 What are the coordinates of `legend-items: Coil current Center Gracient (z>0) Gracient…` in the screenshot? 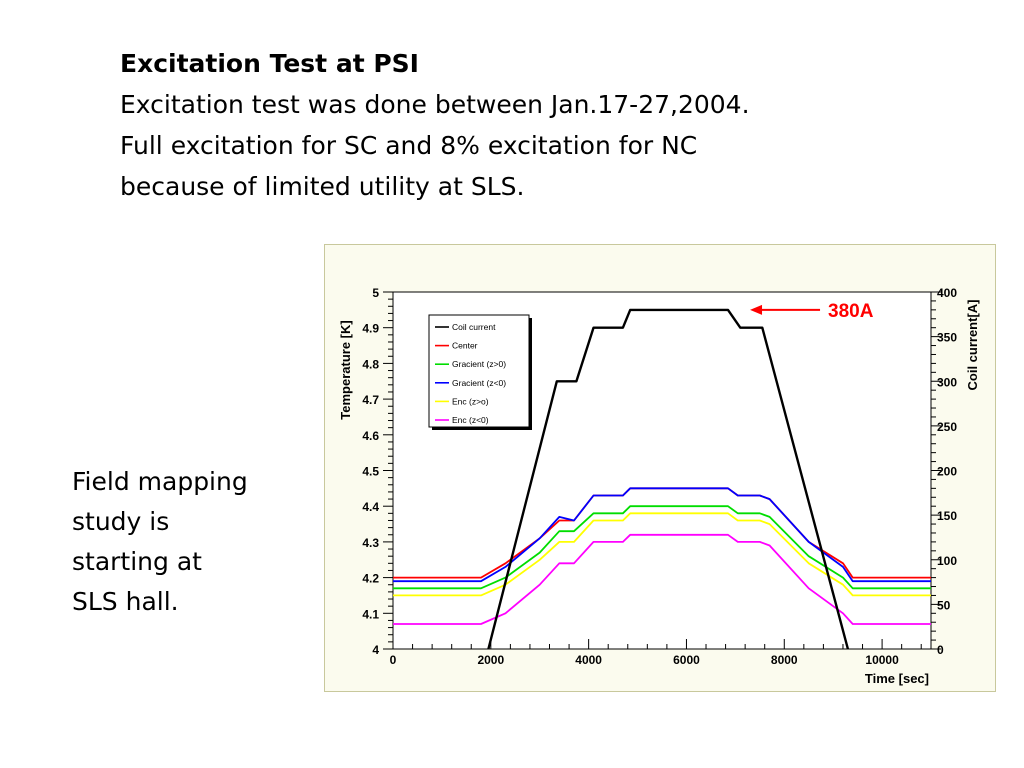 It's located at (470, 373).